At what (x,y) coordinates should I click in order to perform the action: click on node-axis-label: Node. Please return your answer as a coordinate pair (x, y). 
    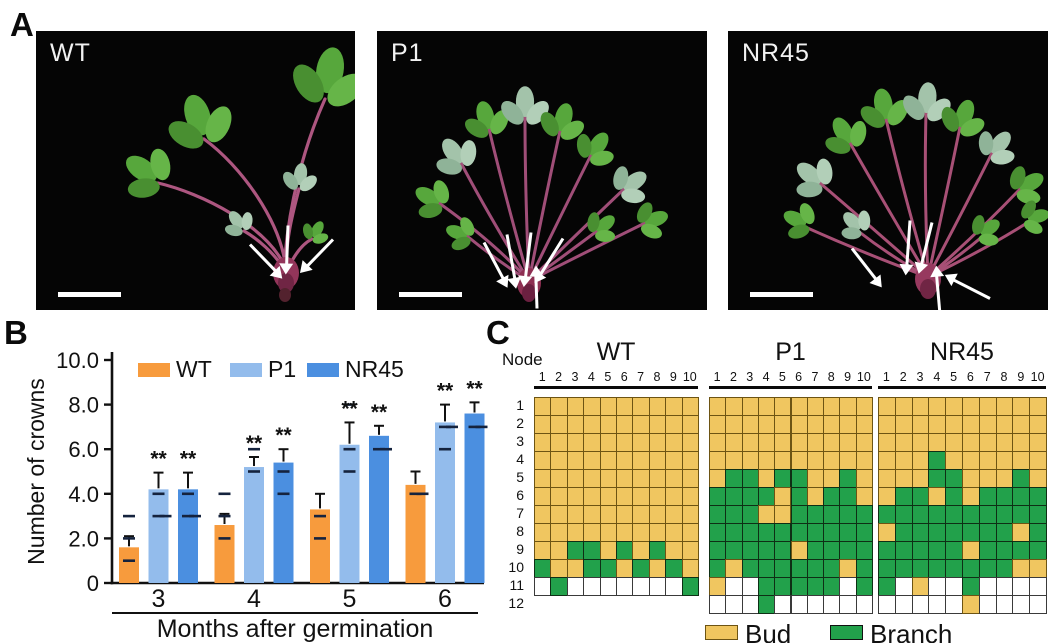
    Looking at the image, I should click on (522, 359).